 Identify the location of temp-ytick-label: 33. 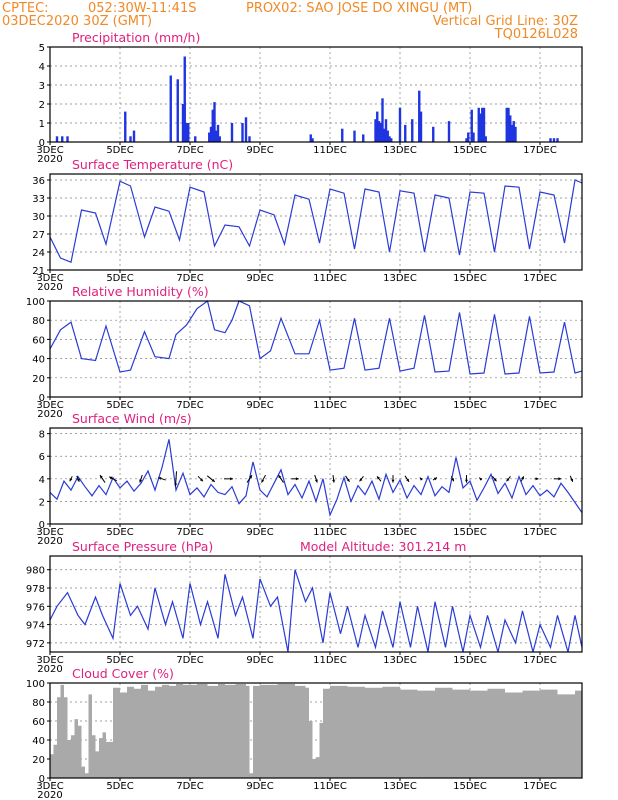
(38, 199).